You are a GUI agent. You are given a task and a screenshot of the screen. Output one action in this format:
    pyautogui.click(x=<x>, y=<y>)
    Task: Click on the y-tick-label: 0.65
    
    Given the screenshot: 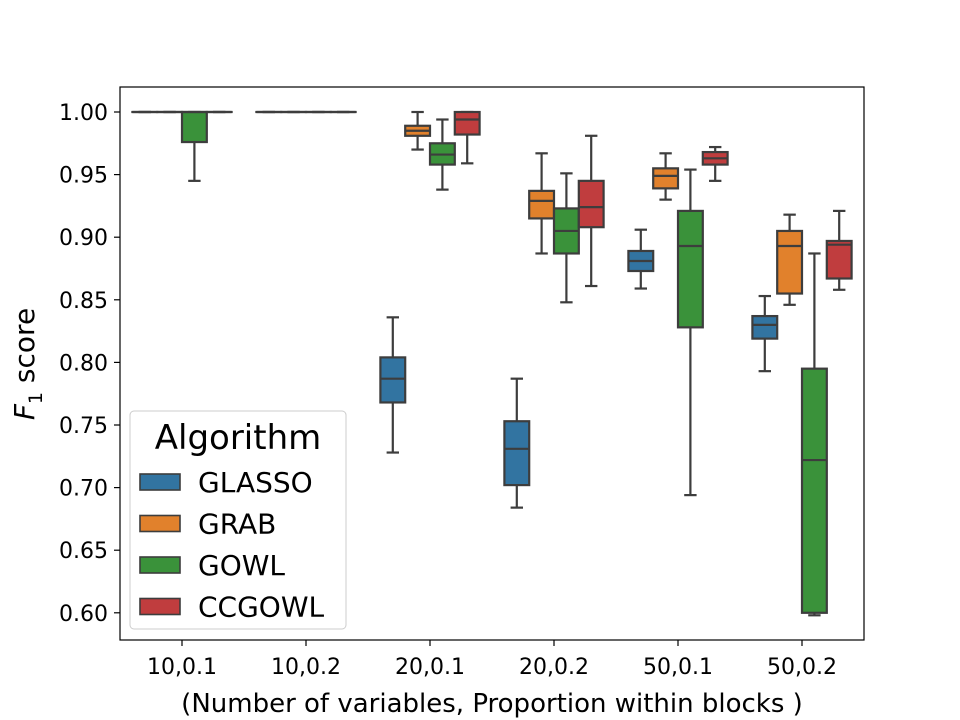 What is the action you would take?
    pyautogui.click(x=83, y=551)
    